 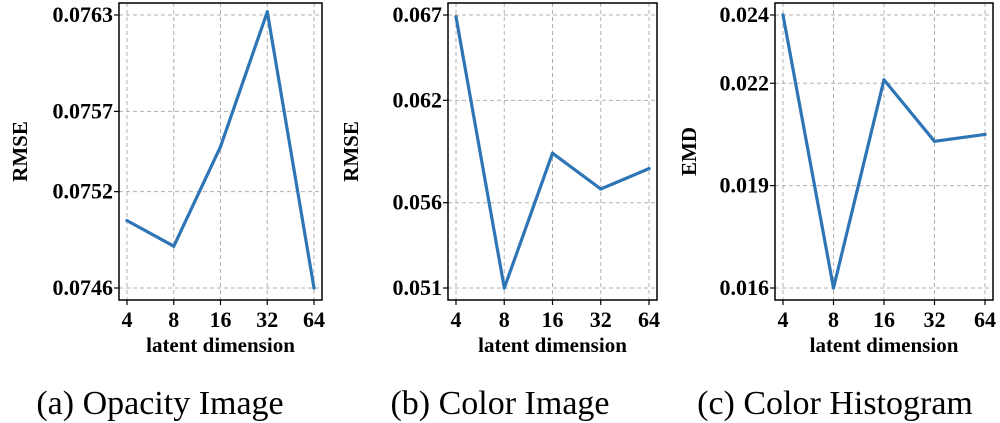 What do you see at coordinates (83, 287) in the screenshot?
I see `y-tick-label: 0.0746` at bounding box center [83, 287].